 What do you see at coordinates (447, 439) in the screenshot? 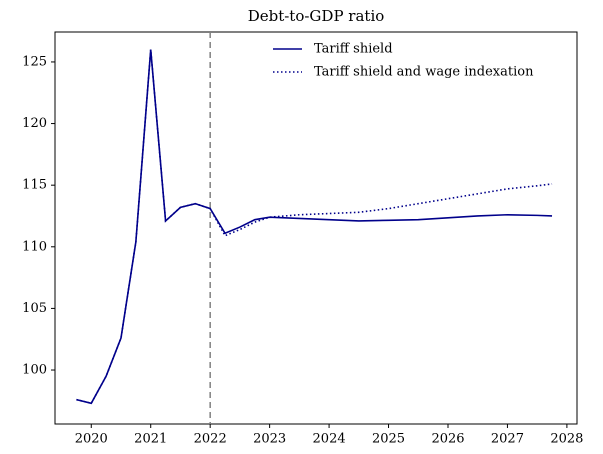
I see `x-tick-label: 2026` at bounding box center [447, 439].